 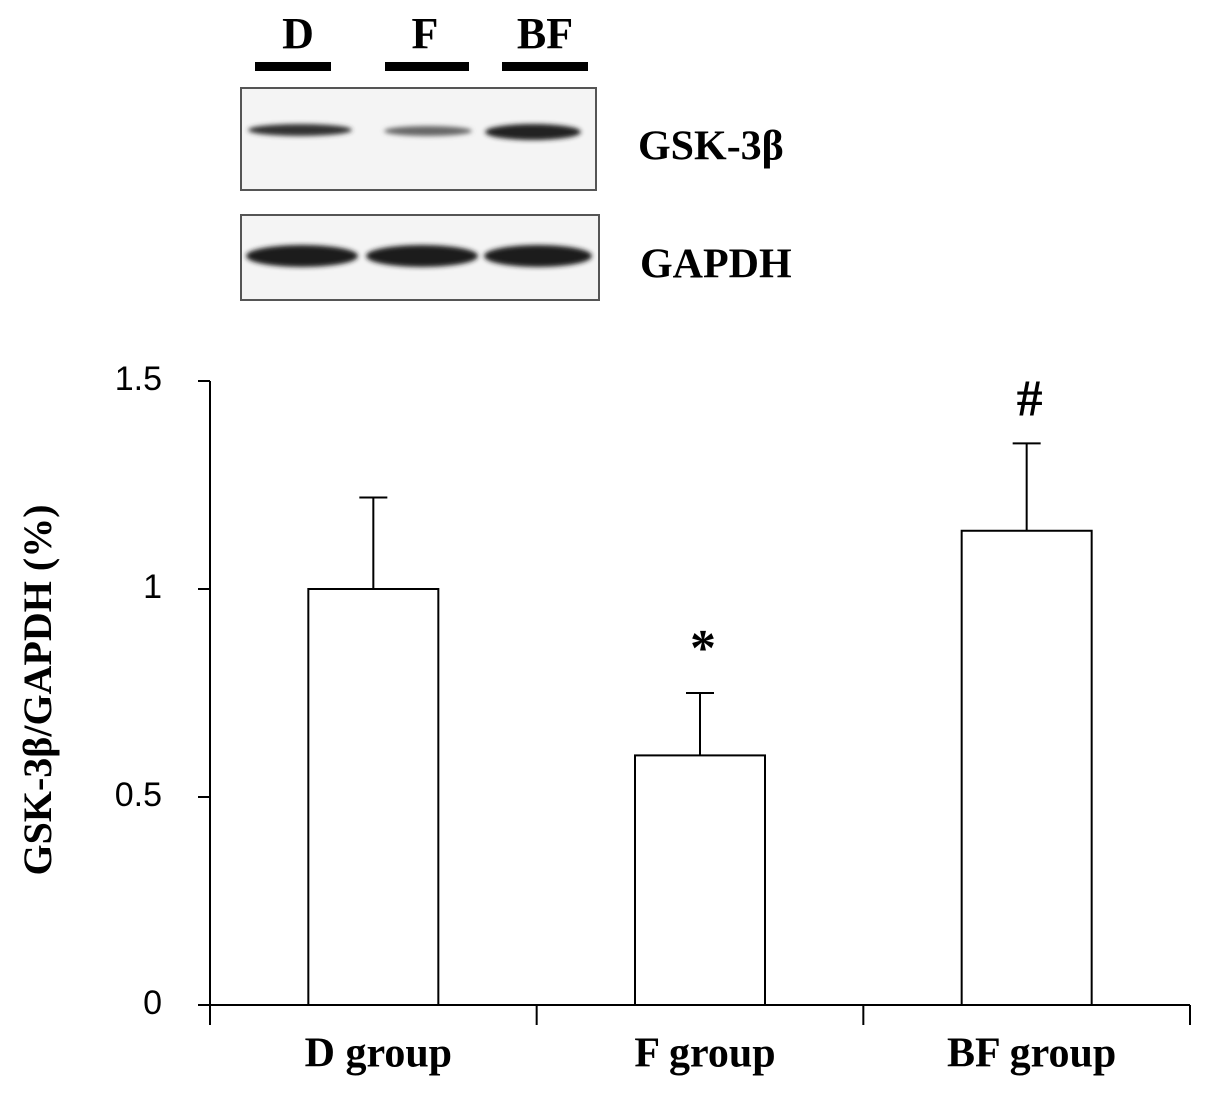 I want to click on y-axis-label: GSK-3β/GAPDH (%), so click(x=37, y=689).